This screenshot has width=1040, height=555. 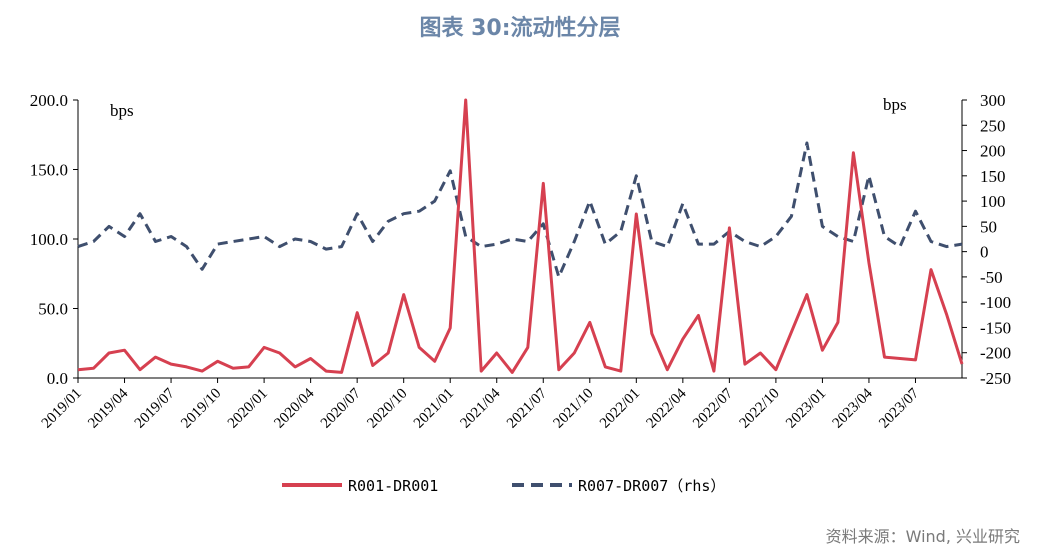 What do you see at coordinates (713, 408) in the screenshot?
I see `x-tick-label: 2022/07` at bounding box center [713, 408].